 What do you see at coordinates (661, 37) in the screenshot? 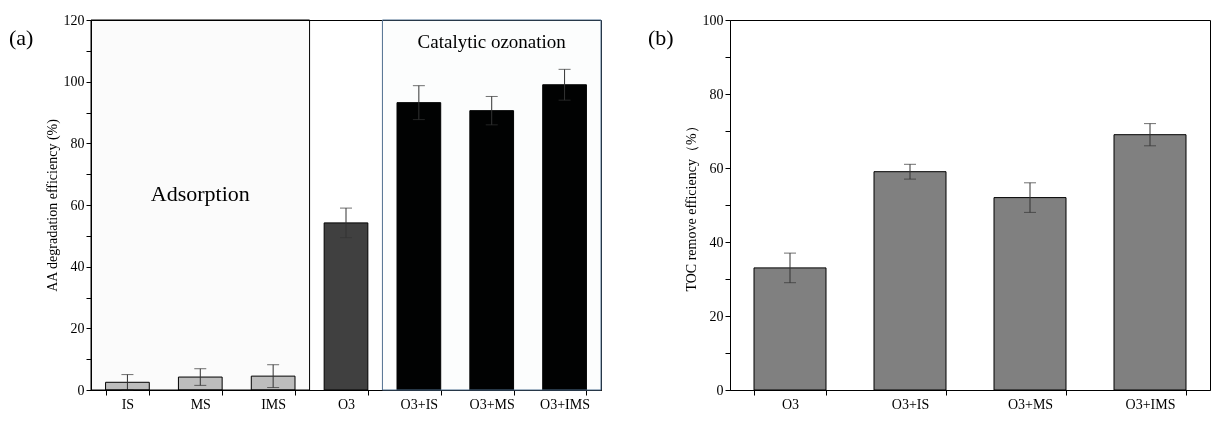
I see `text: (b)` at bounding box center [661, 37].